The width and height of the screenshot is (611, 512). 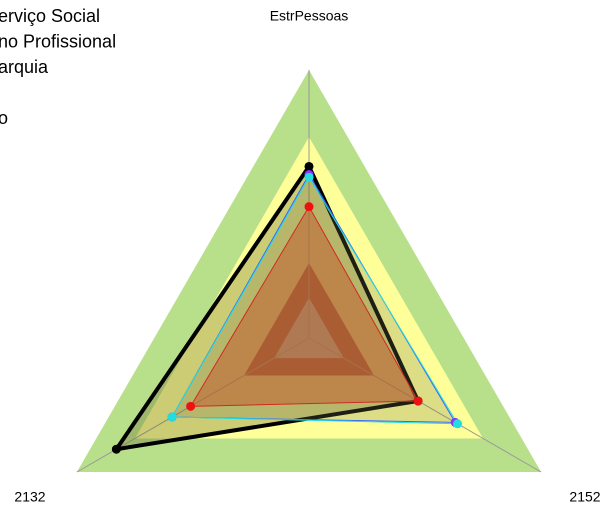 I want to click on axis-label: 2152, so click(x=584, y=497).